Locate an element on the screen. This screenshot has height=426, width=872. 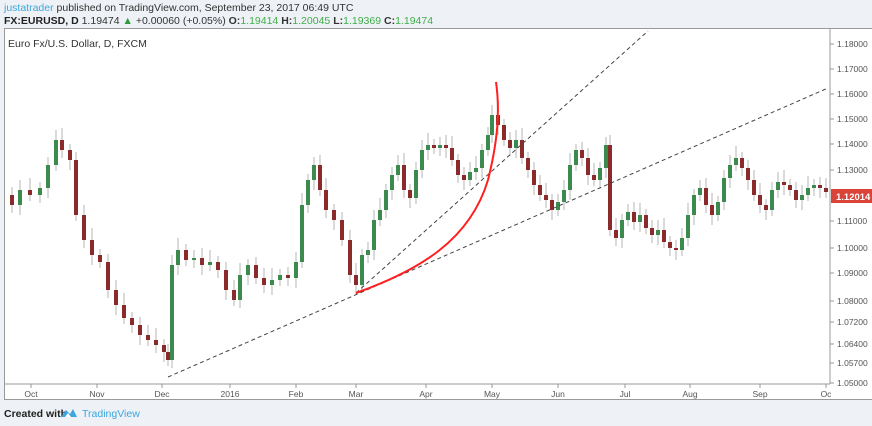
time-tick-label: Nov is located at coordinates (97, 394).